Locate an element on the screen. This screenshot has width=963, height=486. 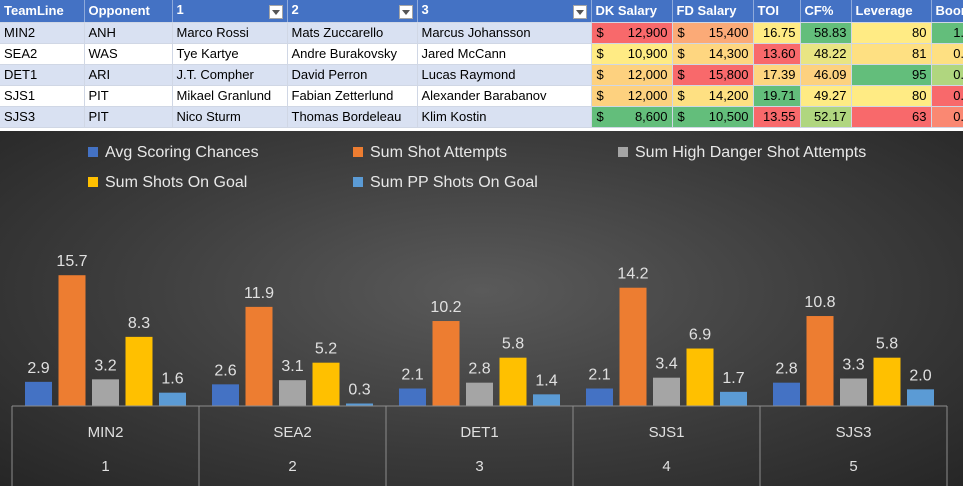
cell-fd-salary: $10,500 is located at coordinates (713, 117).